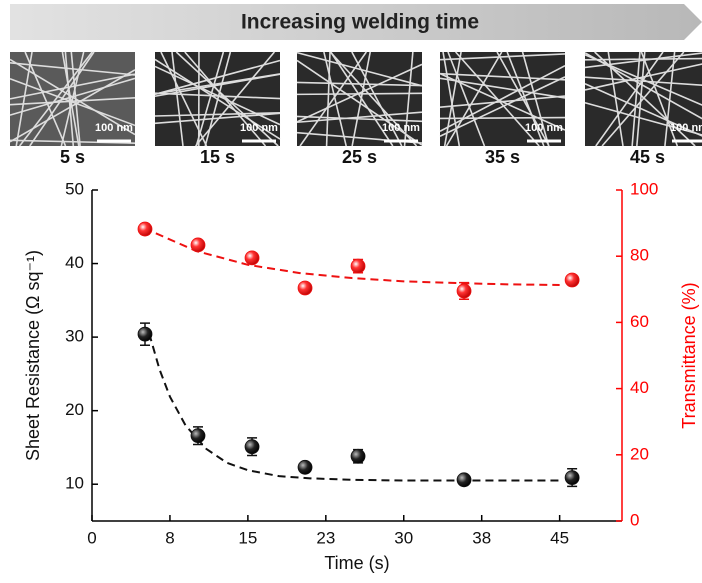 Image resolution: width=702 pixels, height=583 pixels. Describe the element at coordinates (91, 537) in the screenshot. I see `x-tick-label: 0` at that location.